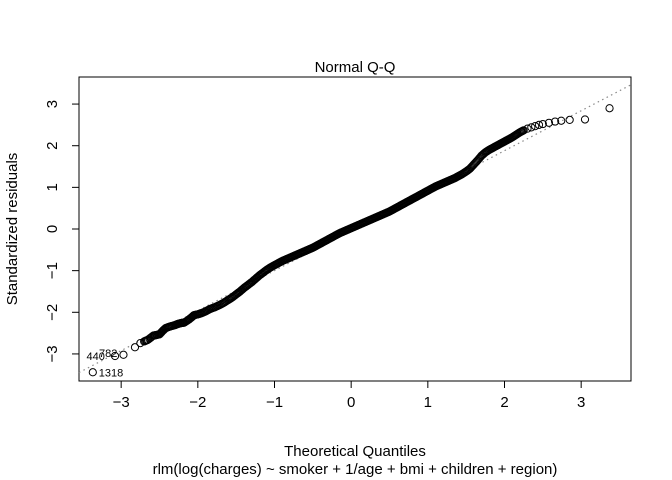 Image resolution: width=672 pixels, height=480 pixels. Describe the element at coordinates (108, 354) in the screenshot. I see `outlier-label: 782` at that location.